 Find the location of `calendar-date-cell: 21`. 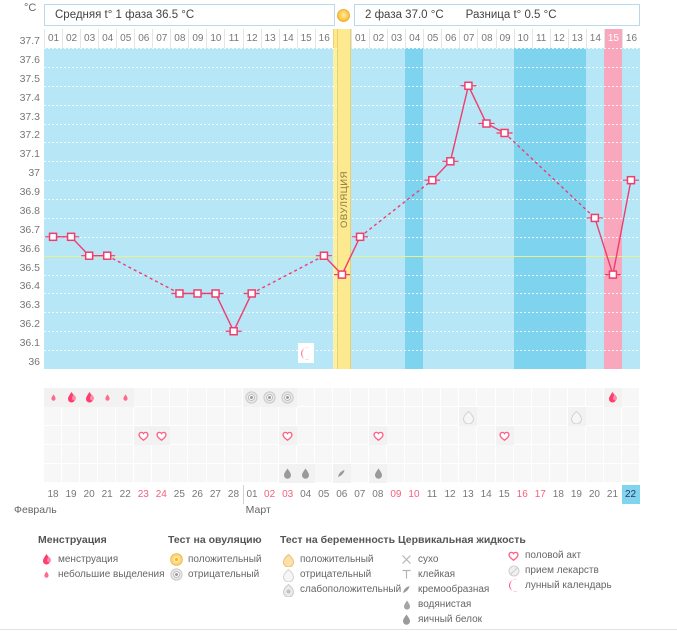

calendar-date-cell: 21 is located at coordinates (107, 494).